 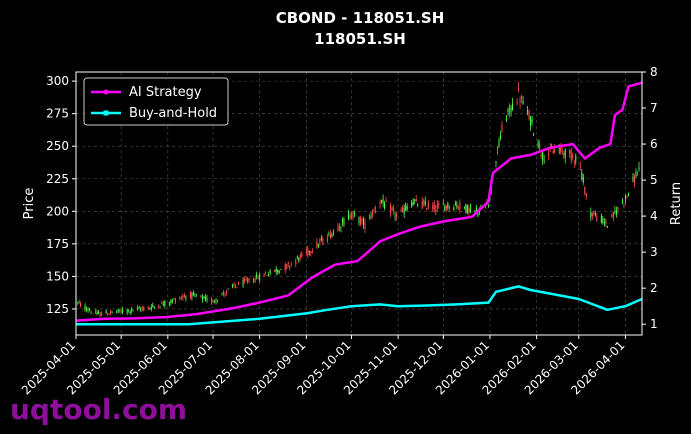 What do you see at coordinates (106, 92) in the screenshot?
I see `legend-strategy-marker` at bounding box center [106, 92].